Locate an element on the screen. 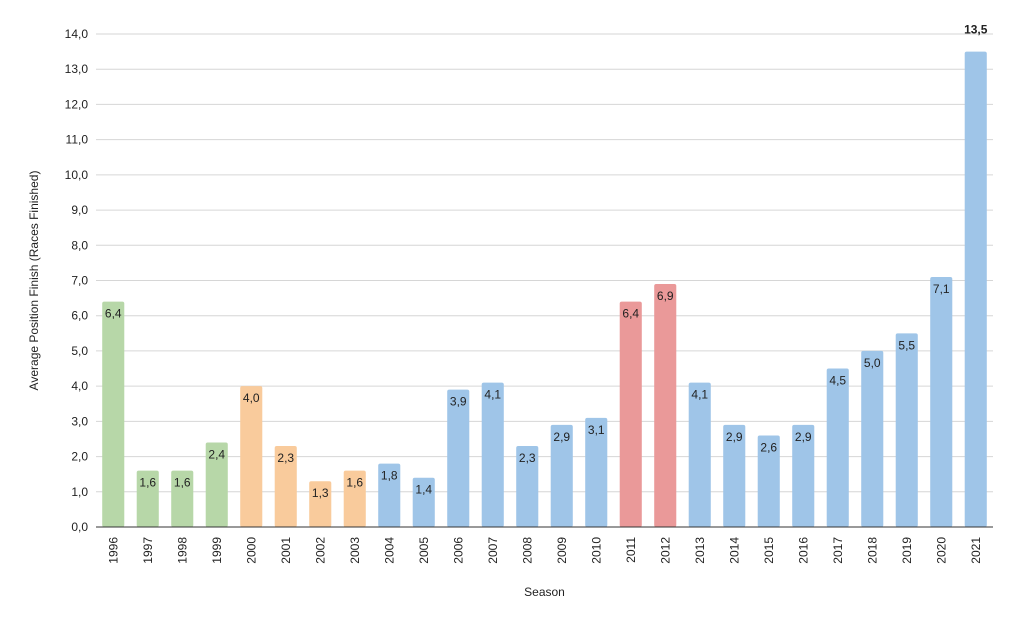 Image resolution: width=1023 pixels, height=628 pixels. bar-1998 is located at coordinates (182, 498).